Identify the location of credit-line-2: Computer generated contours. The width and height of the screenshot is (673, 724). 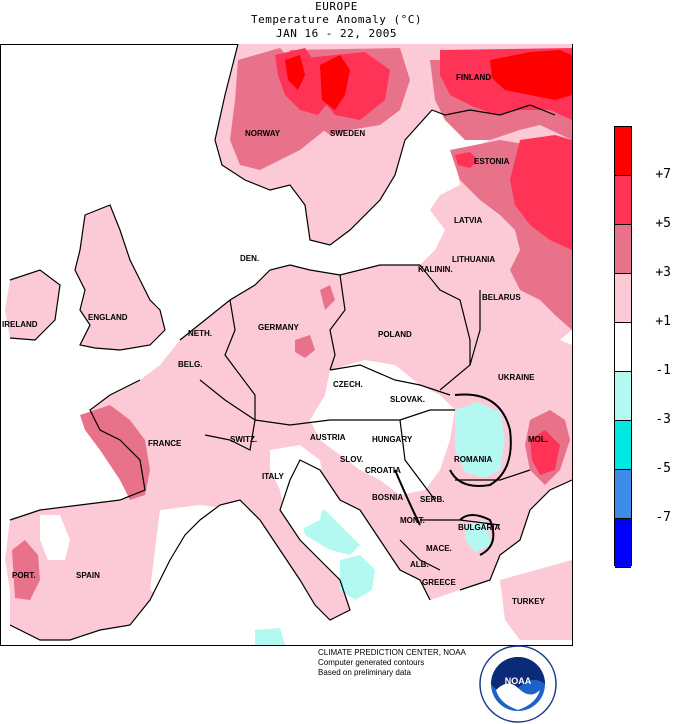
(371, 662).